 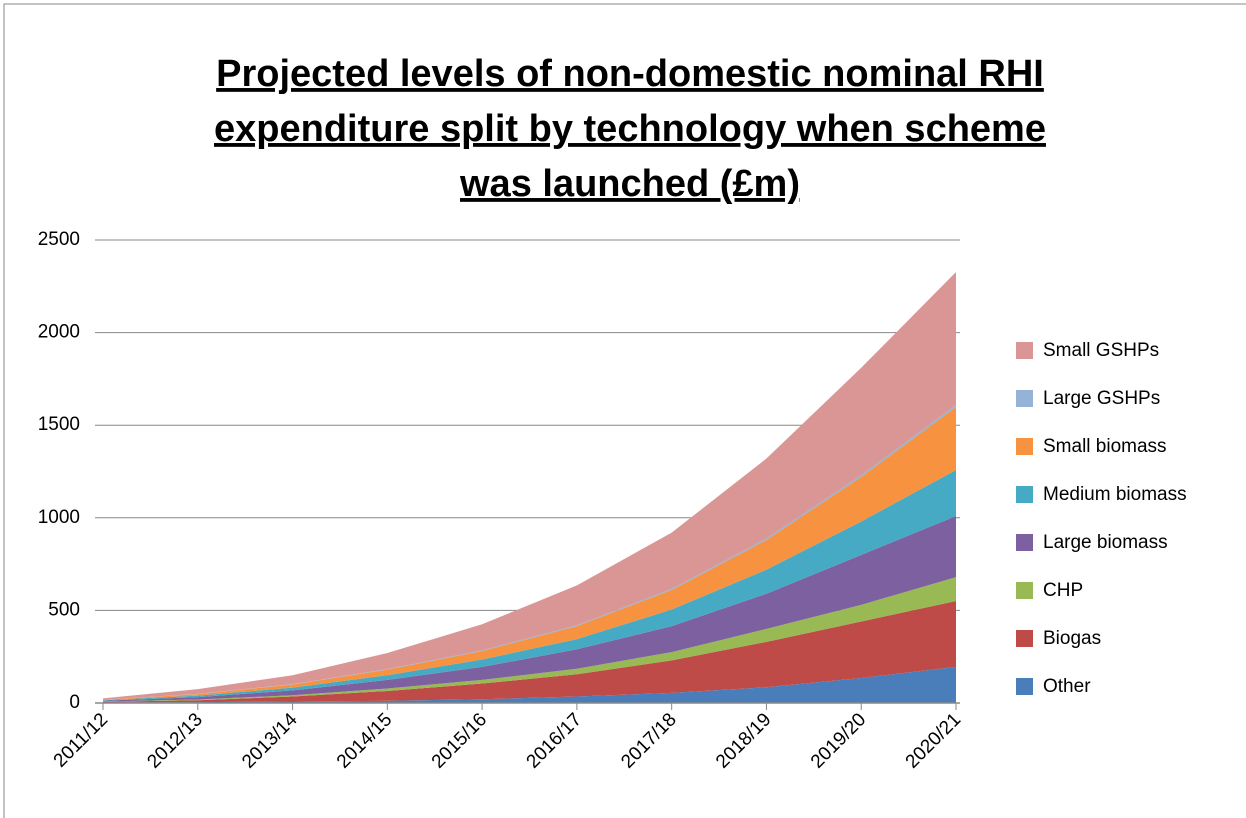 I want to click on y-tick-label: 0, so click(x=74, y=702).